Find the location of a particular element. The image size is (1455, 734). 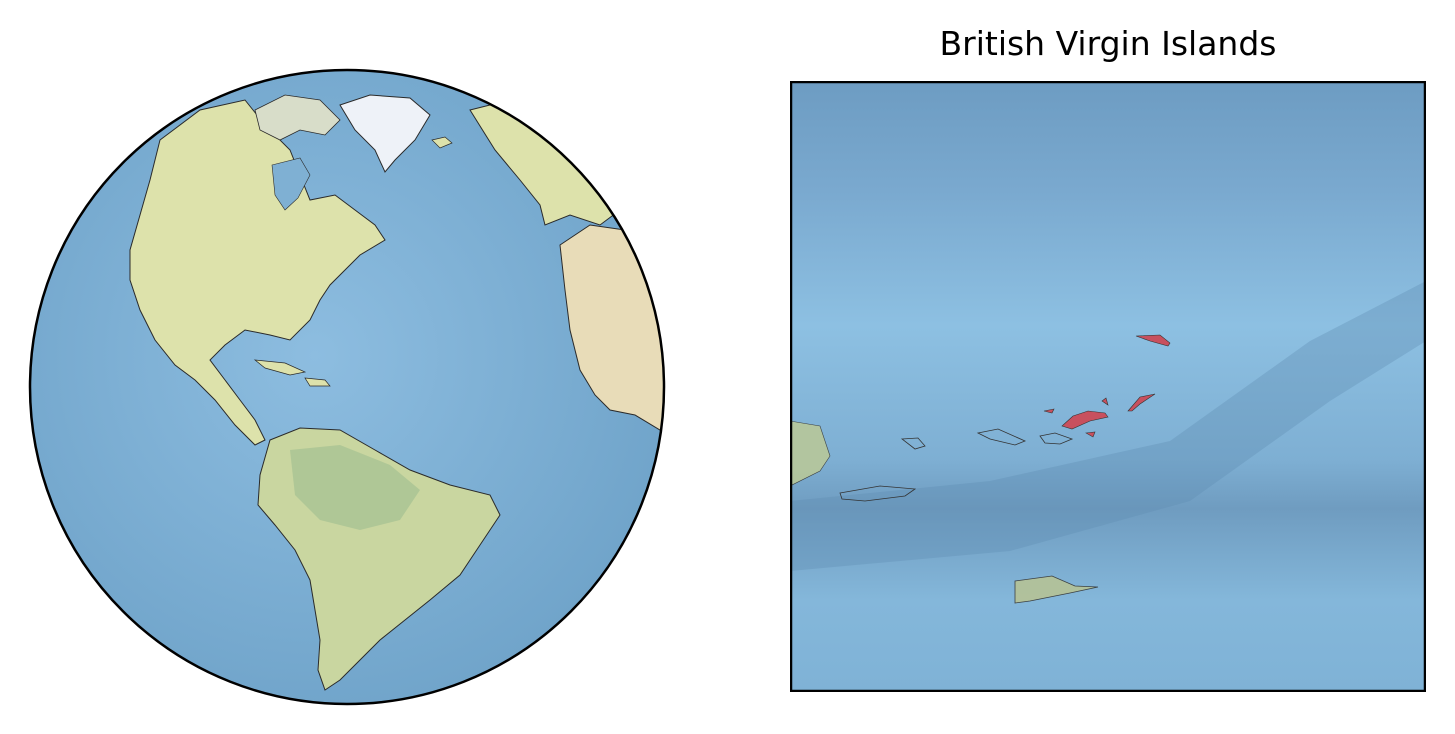

bvi-small-island is located at coordinates (1105, 401).